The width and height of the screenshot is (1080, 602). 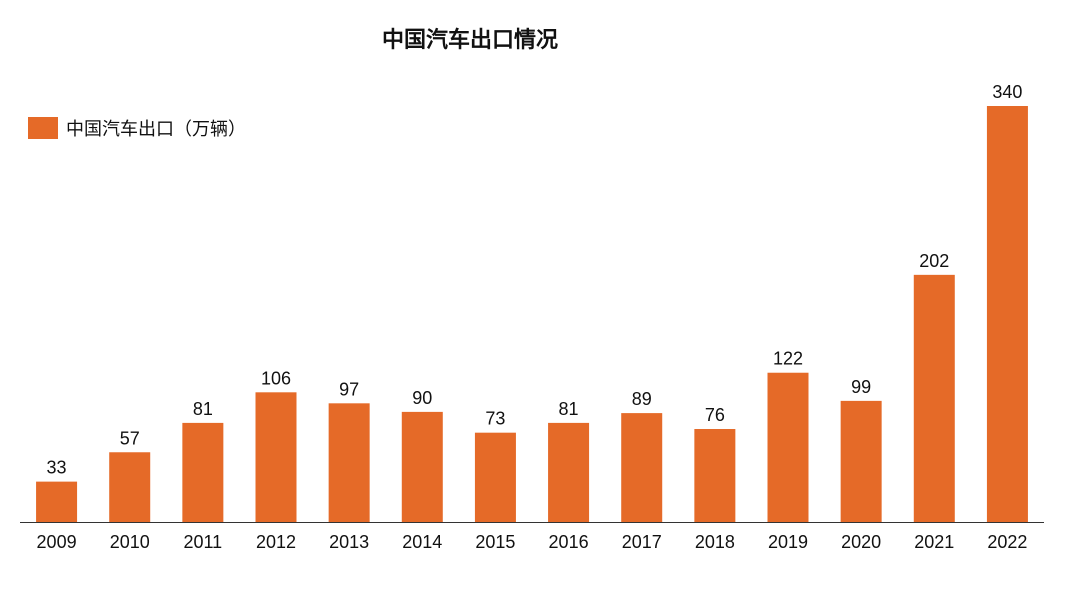 What do you see at coordinates (156, 129) in the screenshot?
I see `legend-label: 中国汽车出口（万辆）` at bounding box center [156, 129].